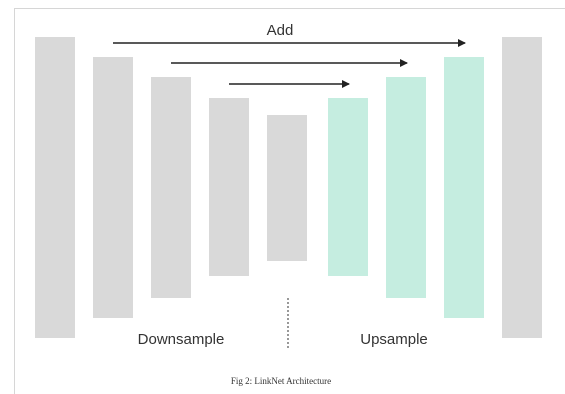 The image size is (565, 394). Describe the element at coordinates (281, 381) in the screenshot. I see `figure-caption: Fig 2: LinkNet Architecture` at that location.